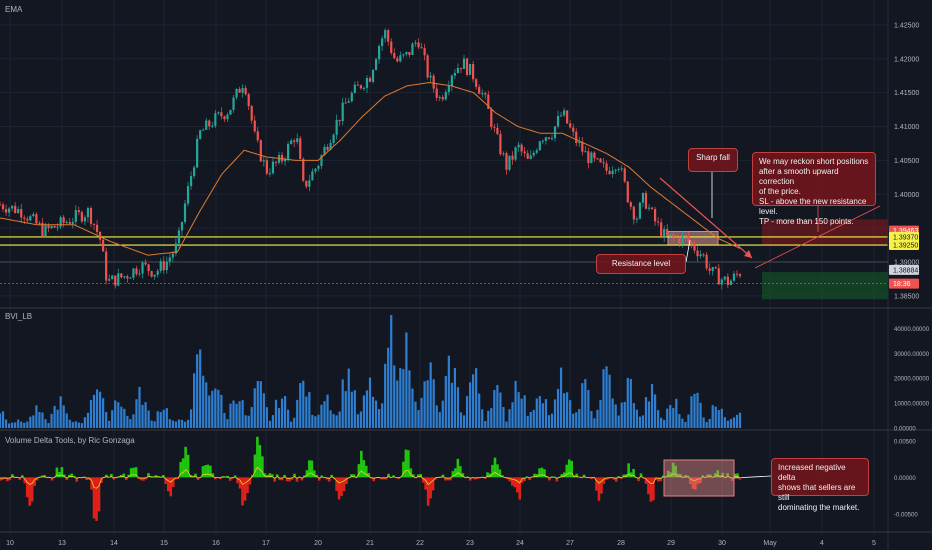 This screenshot has height=550, width=932. Describe the element at coordinates (912, 330) in the screenshot. I see `volume-tick-label: 40000.00000` at that location.